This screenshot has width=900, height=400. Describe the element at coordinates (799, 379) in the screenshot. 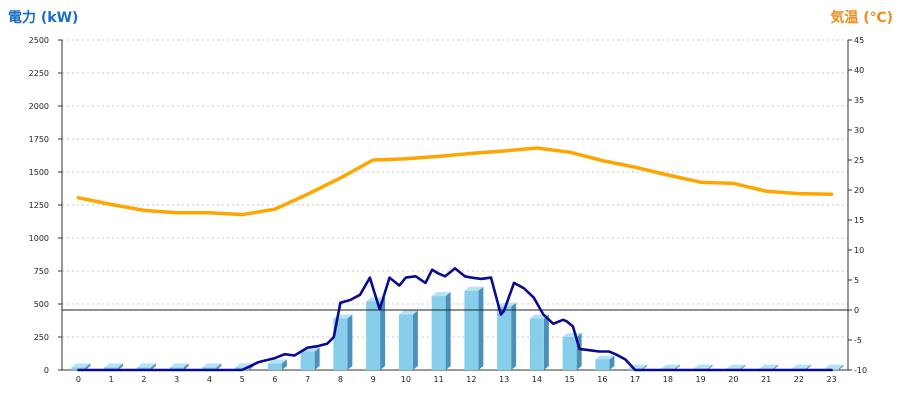

I see `x-tick-label: 22` at that location.